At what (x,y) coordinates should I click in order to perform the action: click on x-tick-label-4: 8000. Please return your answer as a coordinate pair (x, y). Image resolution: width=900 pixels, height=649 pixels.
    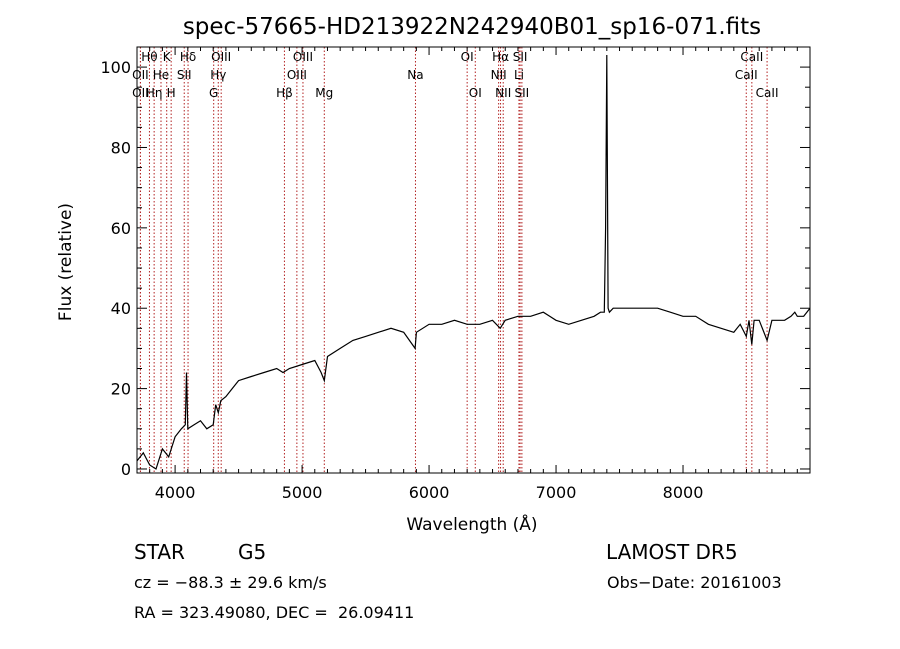
    Looking at the image, I should click on (683, 492).